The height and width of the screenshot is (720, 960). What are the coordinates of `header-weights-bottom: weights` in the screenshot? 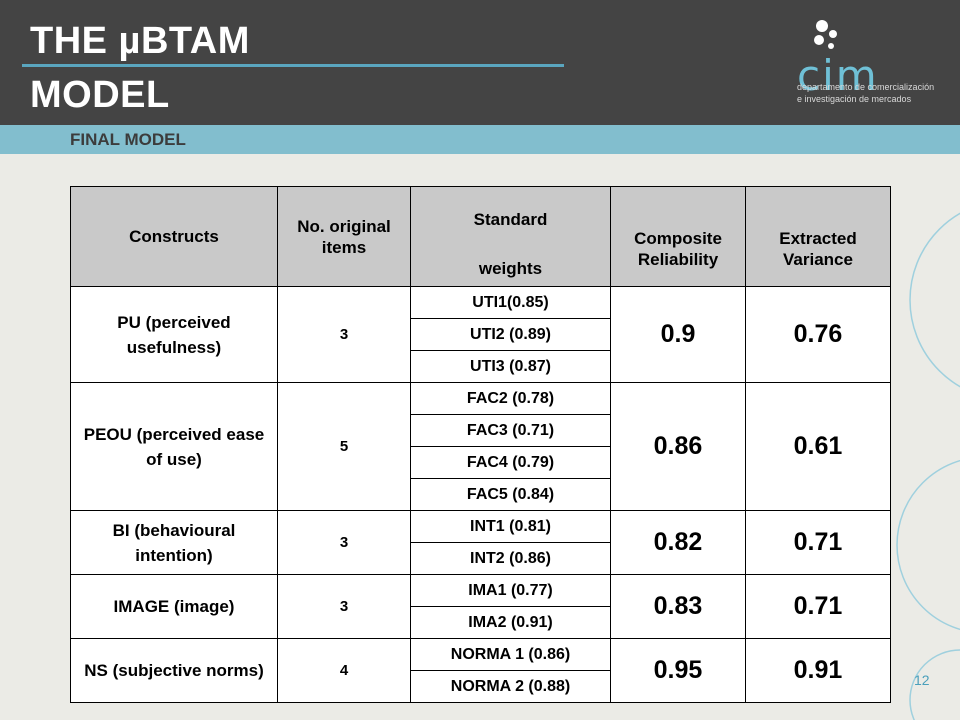 It's located at (510, 268).